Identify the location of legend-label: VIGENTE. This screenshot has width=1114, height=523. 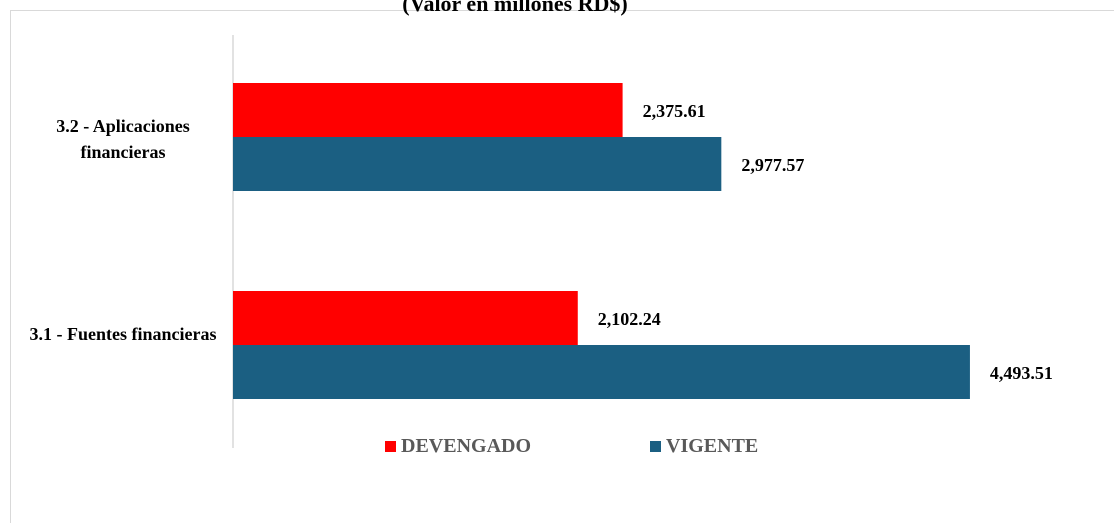
(712, 446).